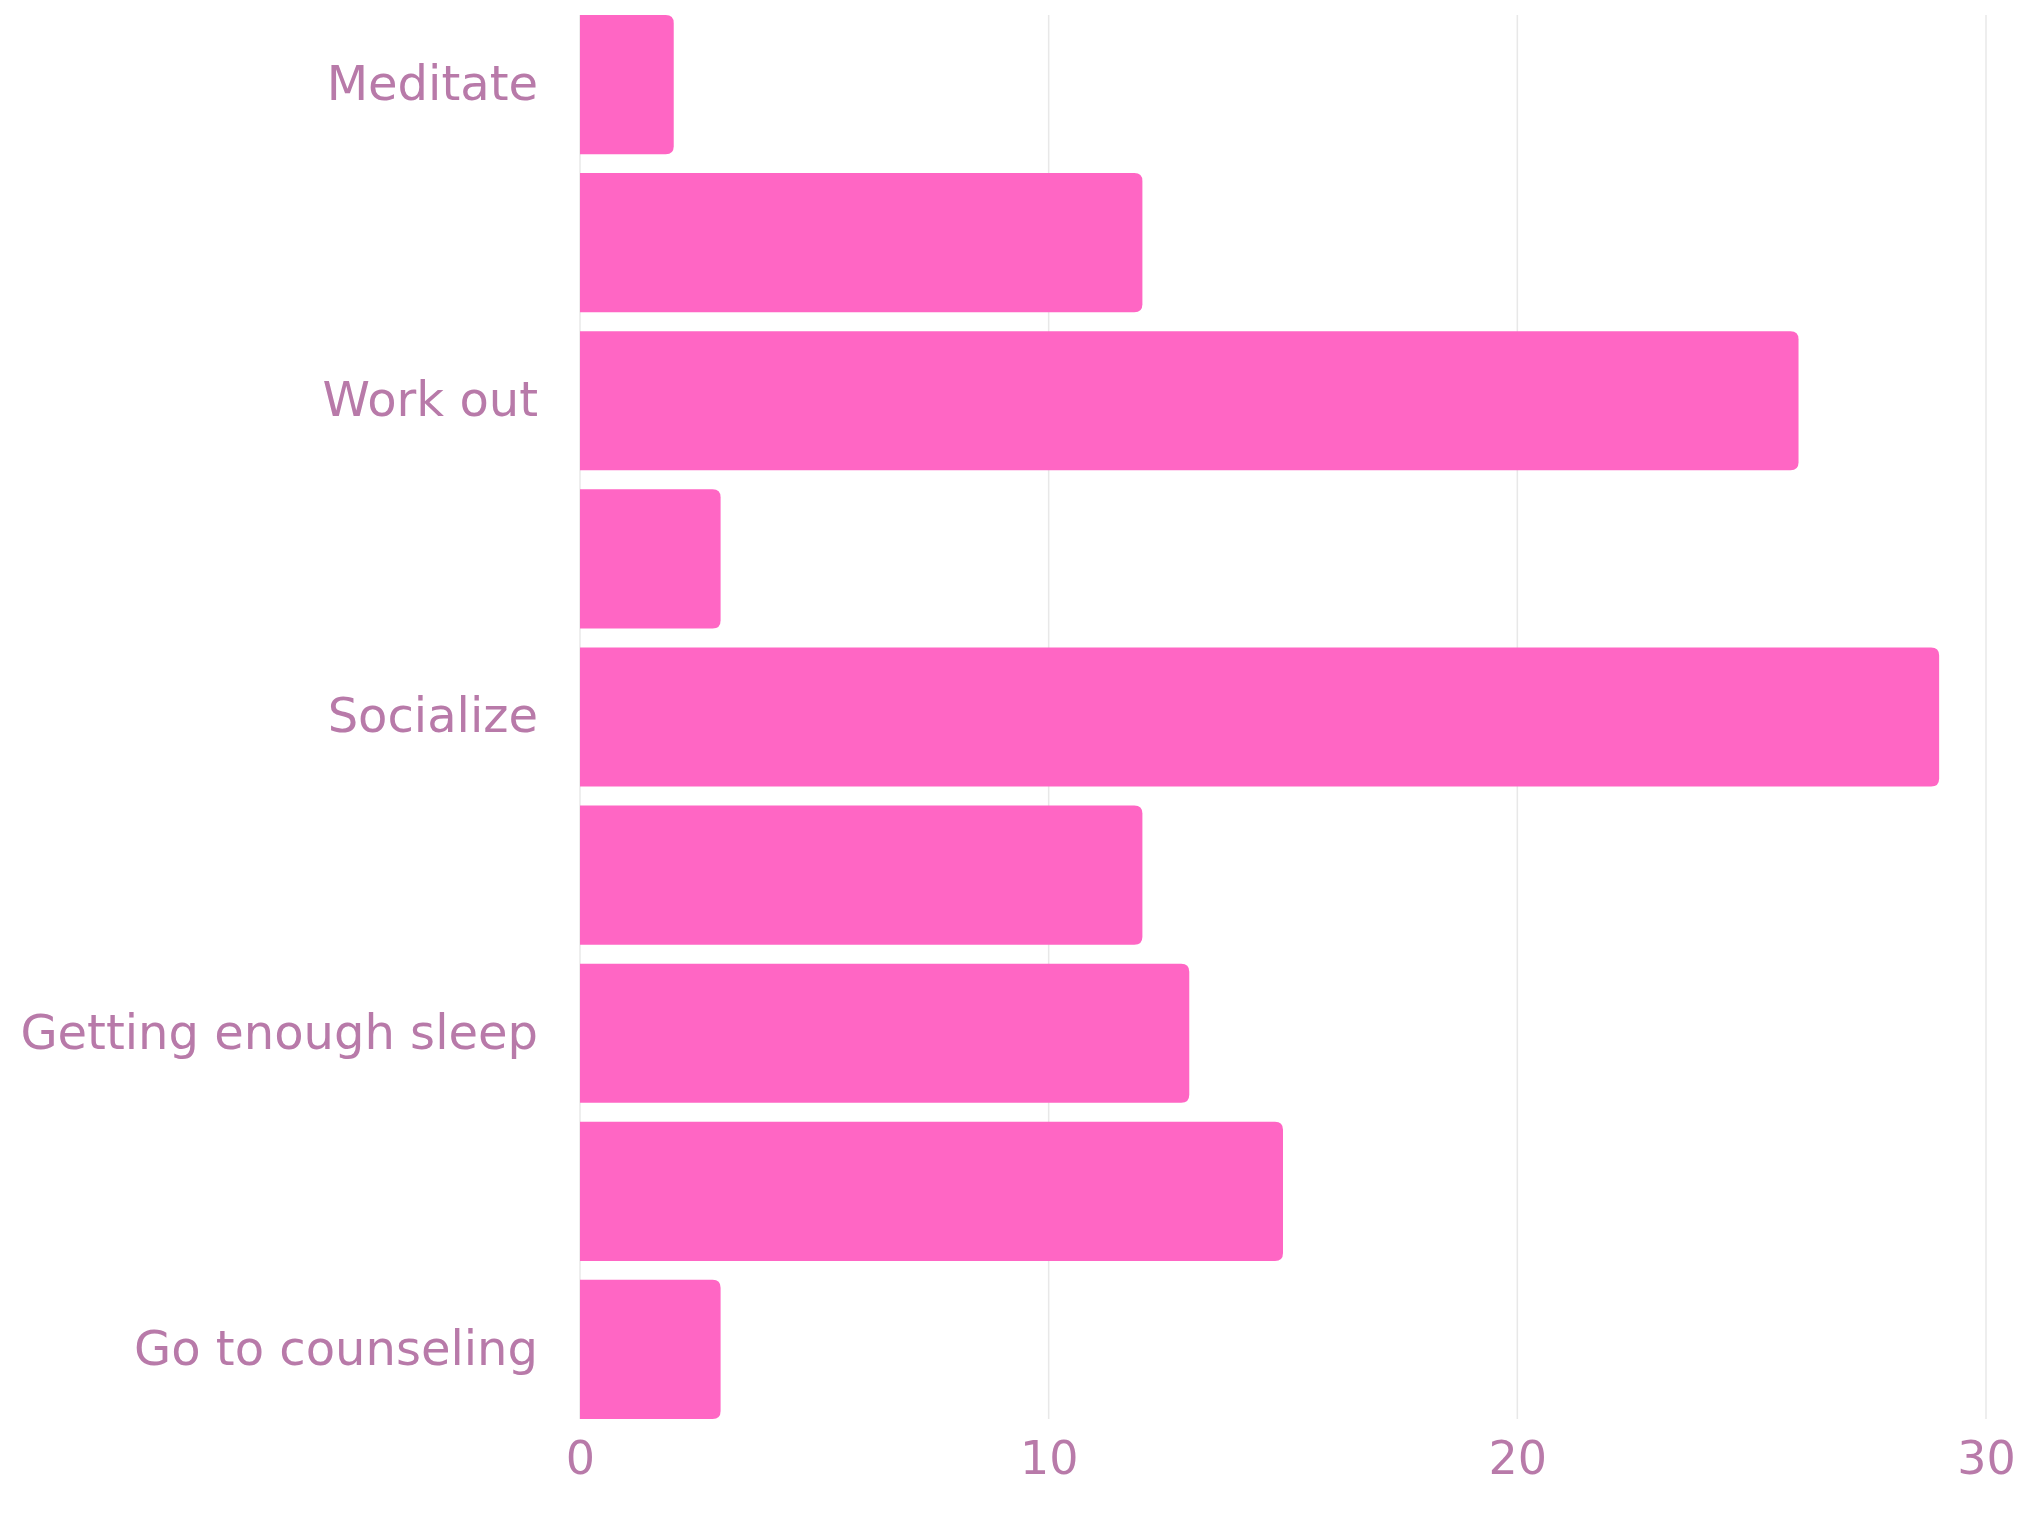 The image size is (2019, 1517). Describe the element at coordinates (336, 1347) in the screenshot. I see `y-tick-label: Go to counseling` at that location.